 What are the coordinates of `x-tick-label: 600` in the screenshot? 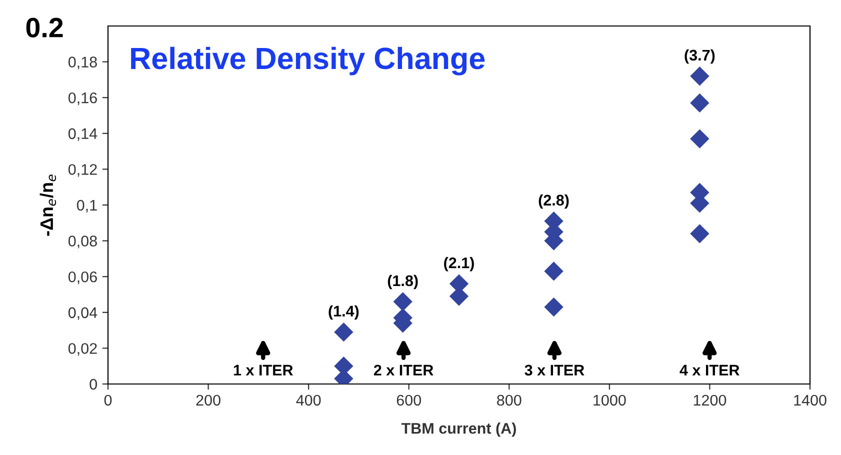 It's located at (409, 400).